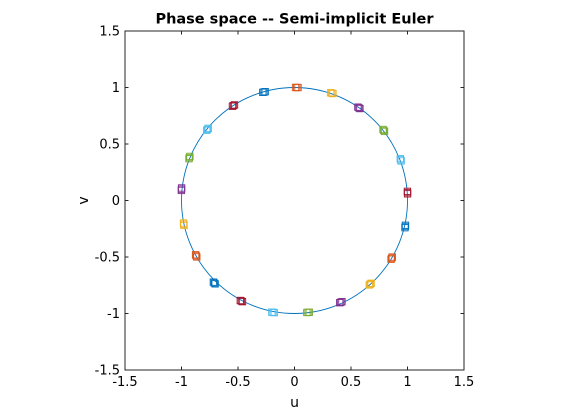 This screenshot has width=568, height=415. What do you see at coordinates (107, 371) in the screenshot?
I see `y-tick-label: -1.5` at bounding box center [107, 371].